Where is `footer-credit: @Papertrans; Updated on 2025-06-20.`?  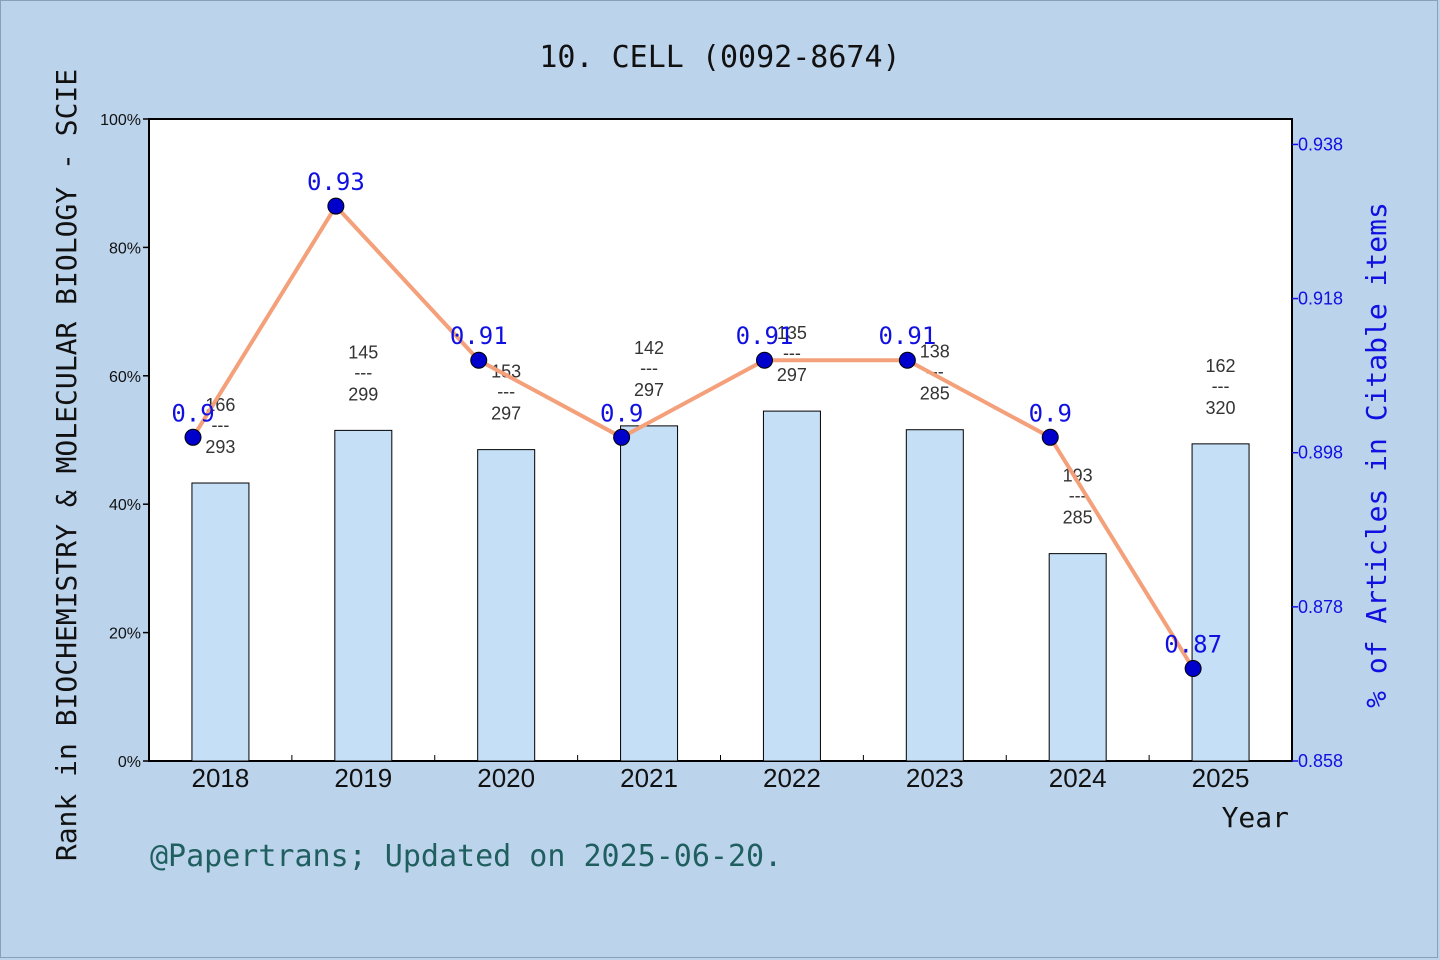
footer-credit: @Papertrans; Updated on 2025-06-20. is located at coordinates (466, 856).